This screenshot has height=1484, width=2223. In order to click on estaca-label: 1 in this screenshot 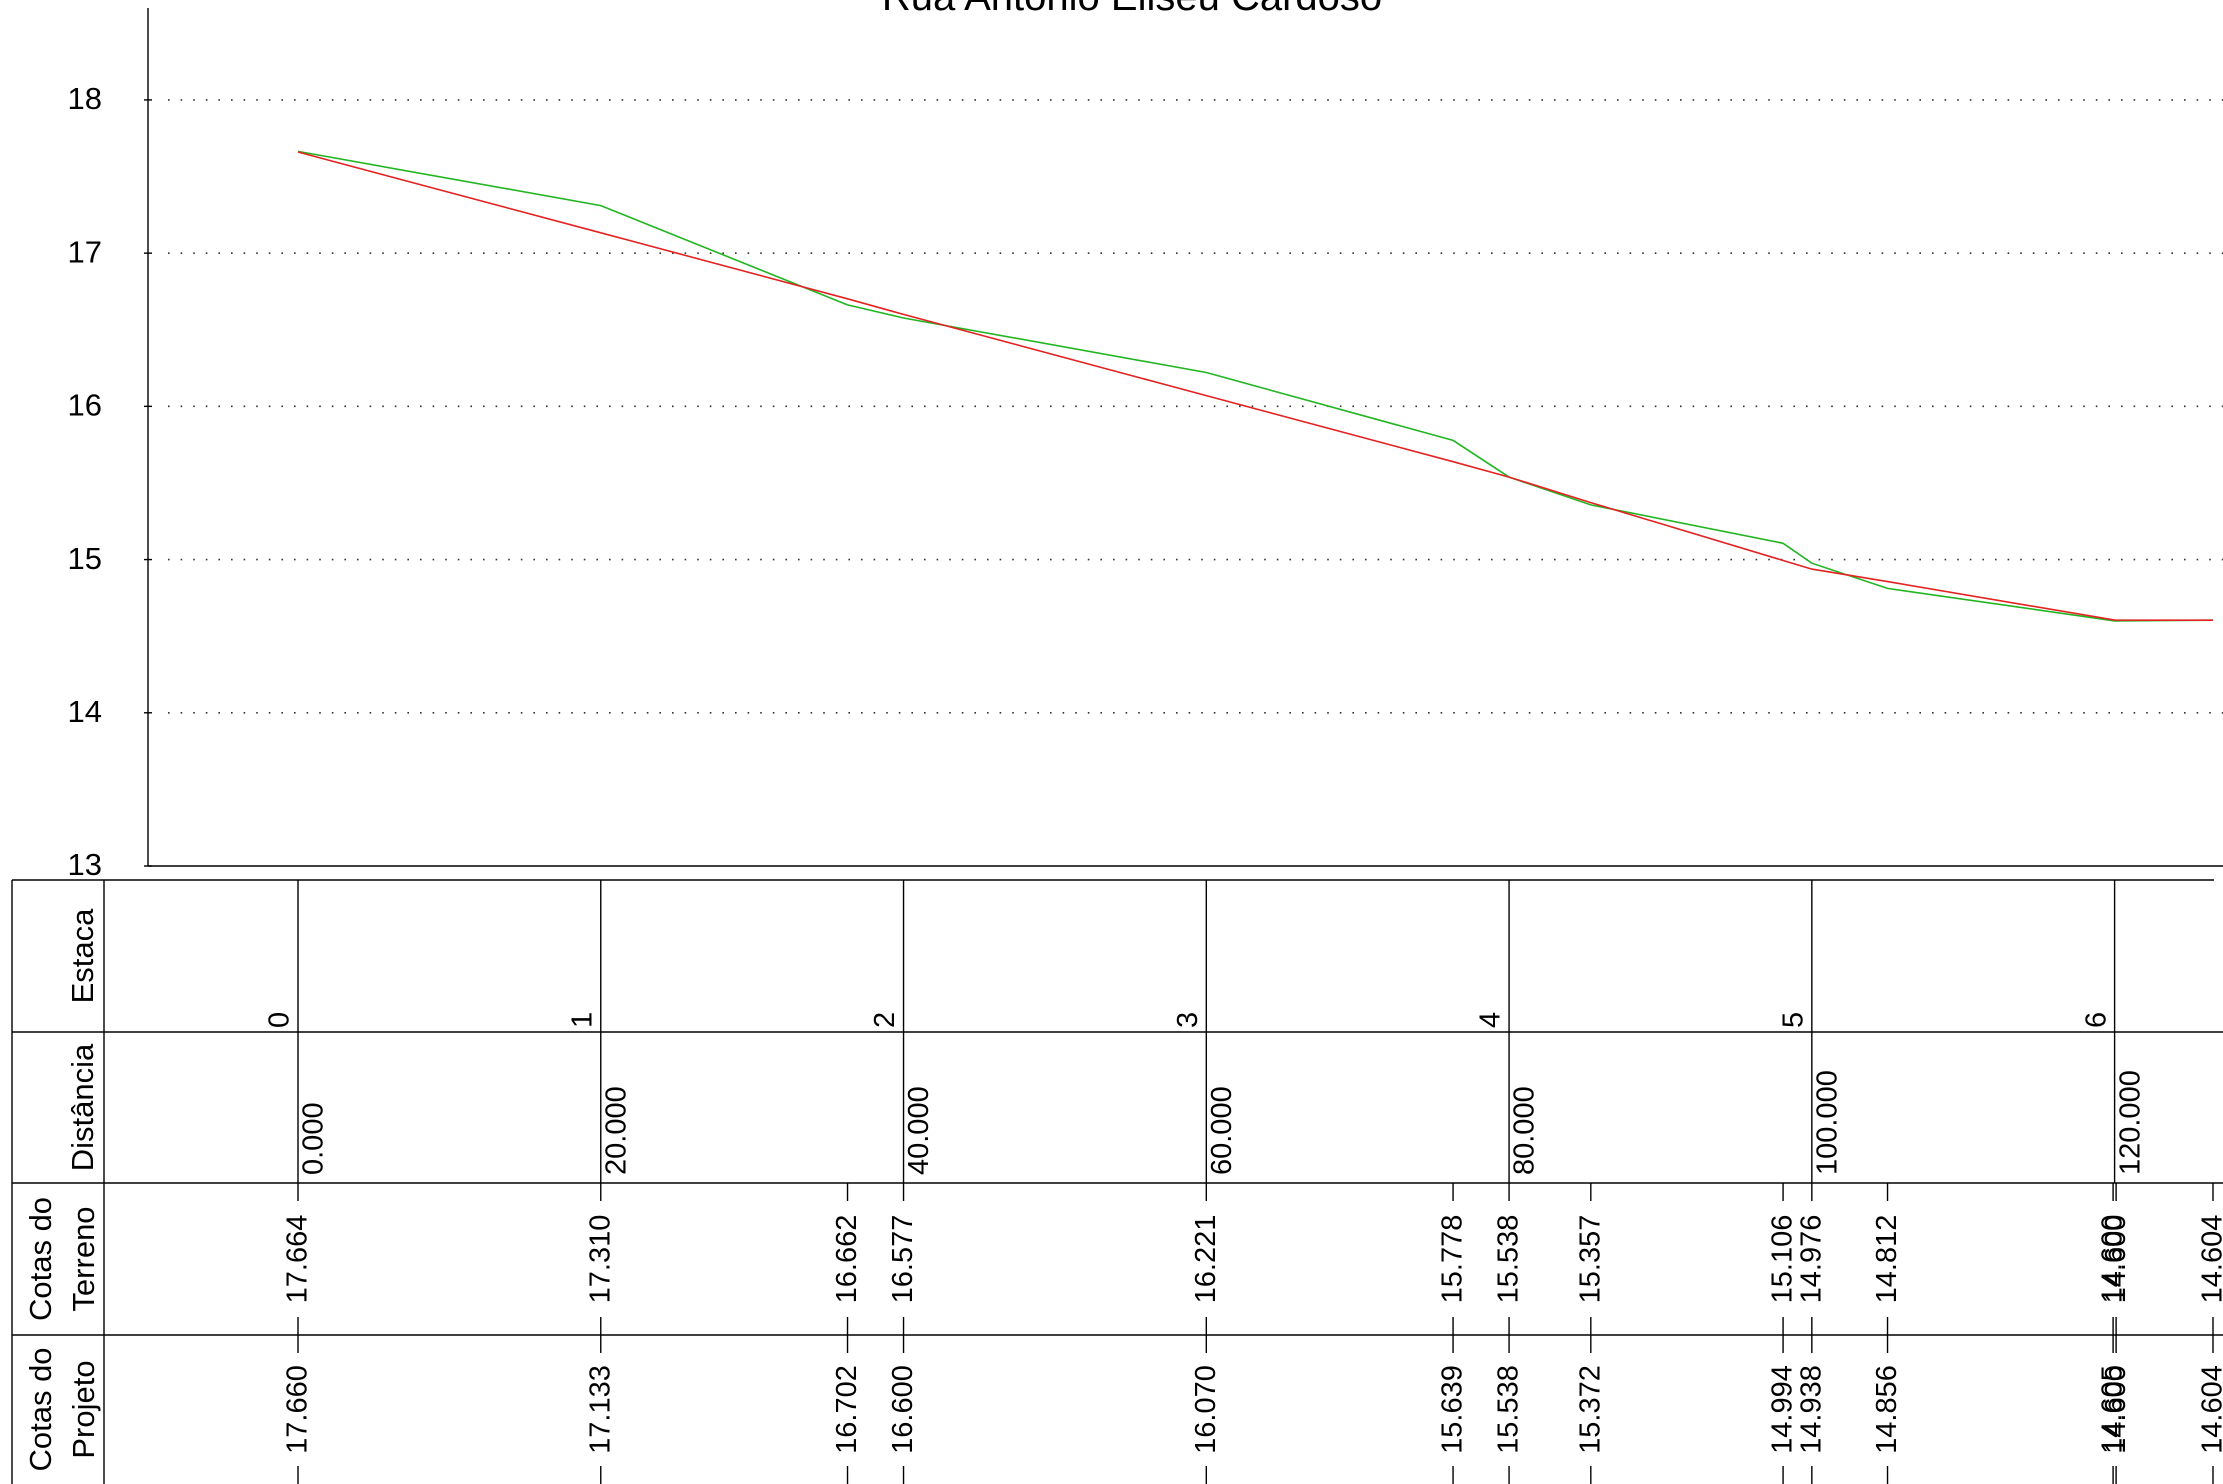, I will do `click(582, 1020)`.